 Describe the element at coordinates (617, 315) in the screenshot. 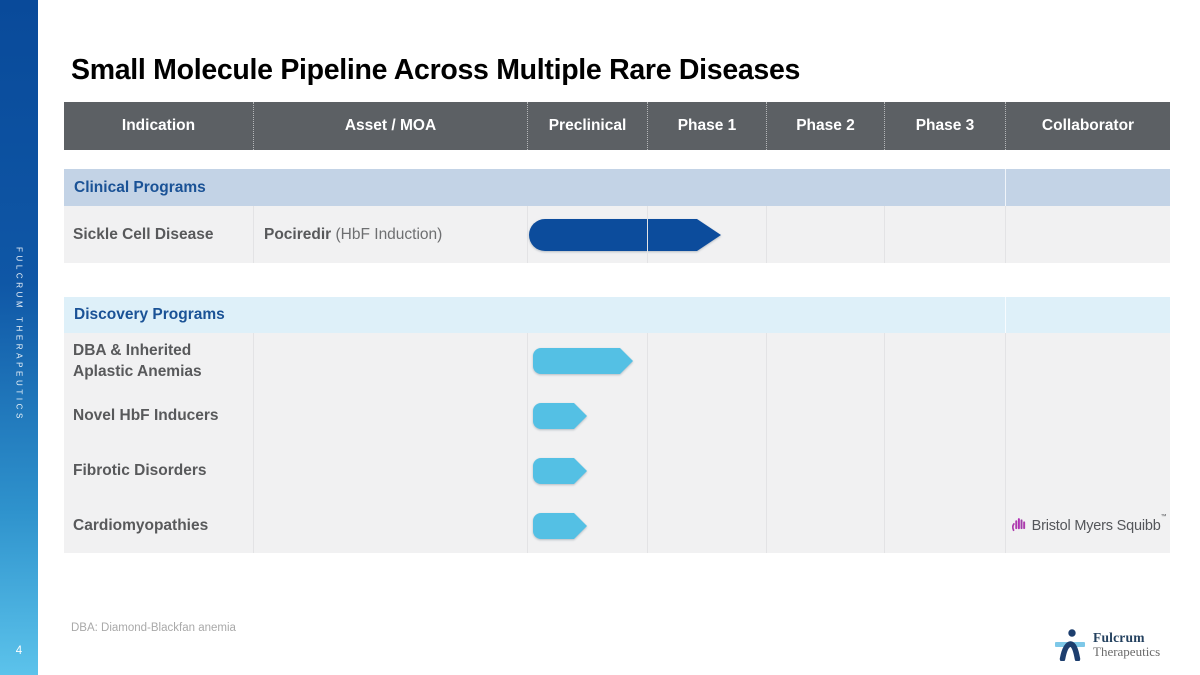

I see `section-band-discovery: Discovery Programs` at that location.